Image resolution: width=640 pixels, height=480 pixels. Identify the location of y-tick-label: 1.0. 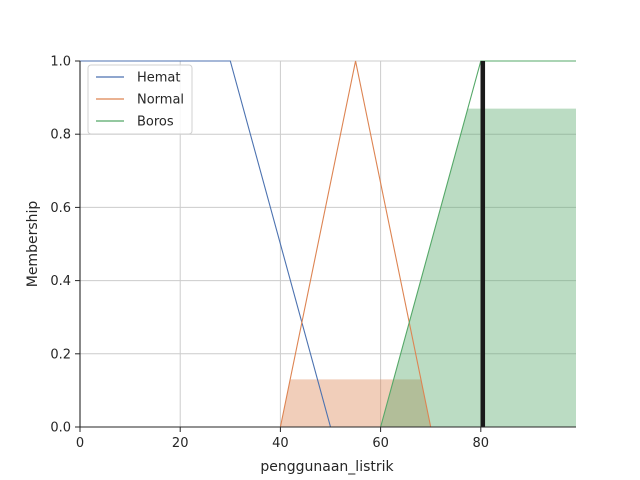
(60, 62).